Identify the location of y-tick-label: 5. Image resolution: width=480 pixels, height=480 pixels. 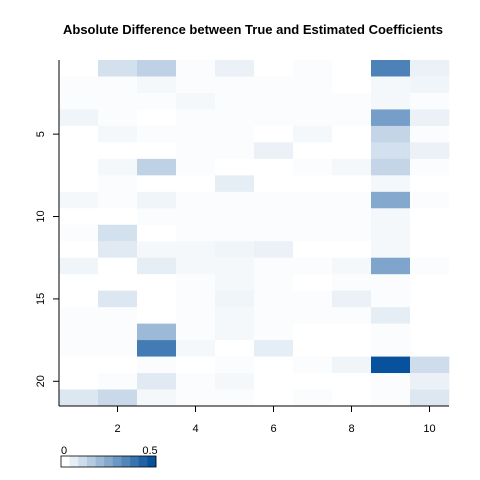
(41, 134).